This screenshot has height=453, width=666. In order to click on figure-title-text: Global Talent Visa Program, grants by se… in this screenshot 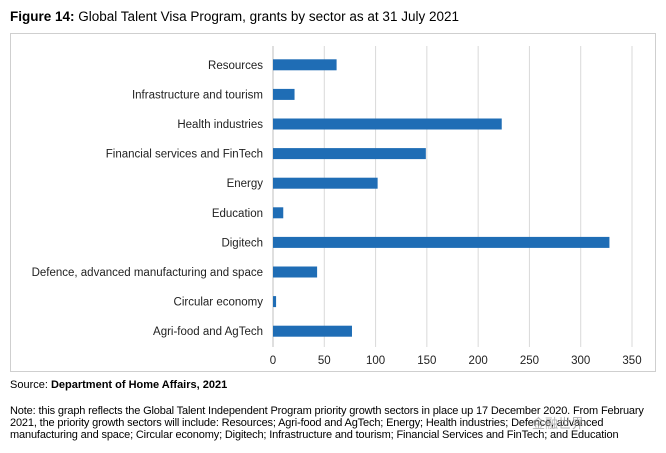, I will do `click(268, 16)`.